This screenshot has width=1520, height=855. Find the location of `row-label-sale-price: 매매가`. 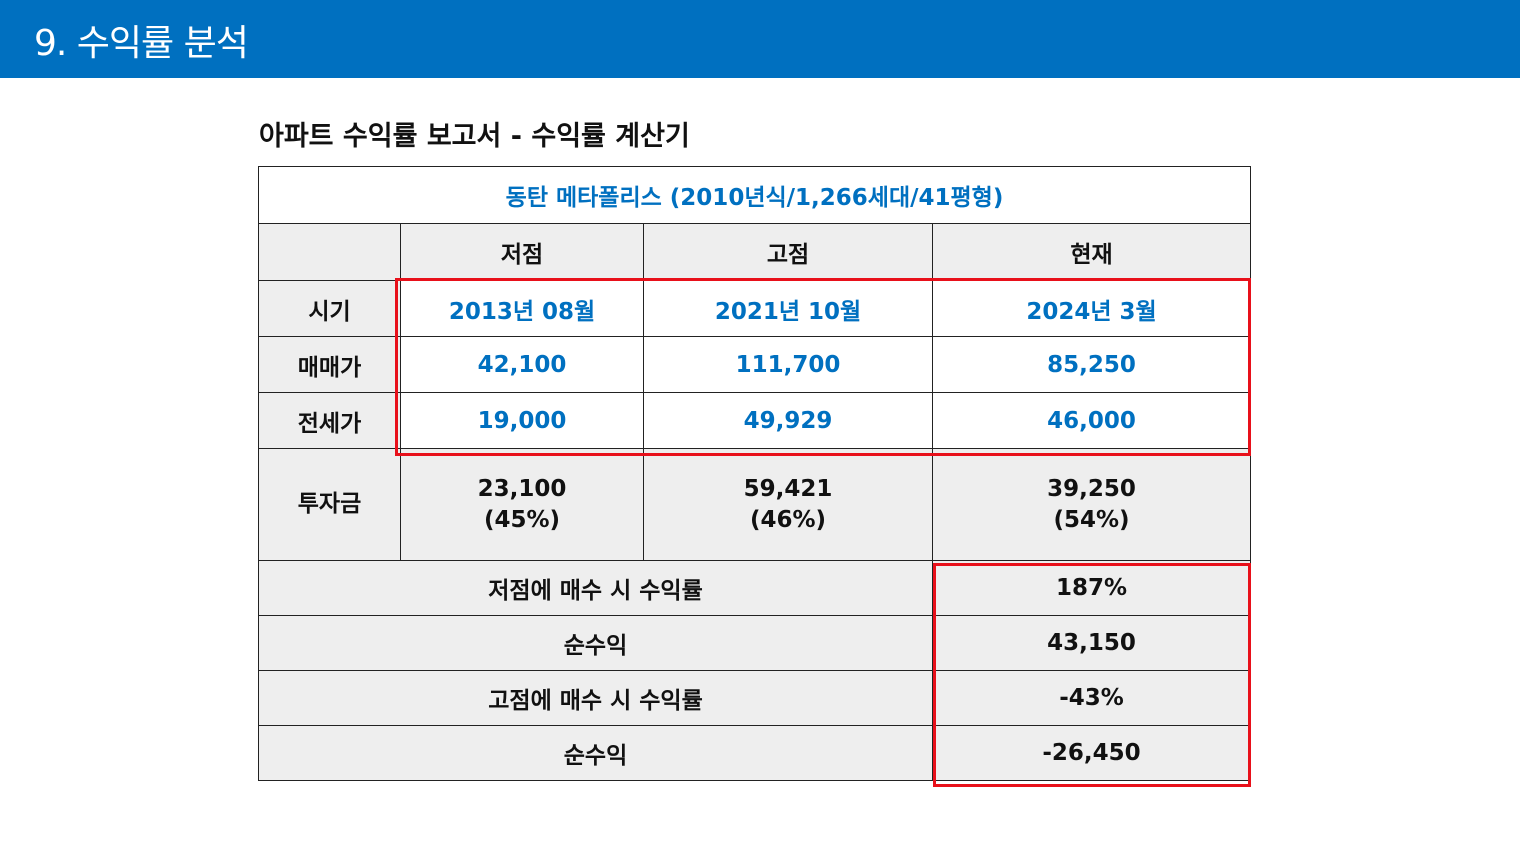

row-label-sale-price: 매매가 is located at coordinates (329, 364).